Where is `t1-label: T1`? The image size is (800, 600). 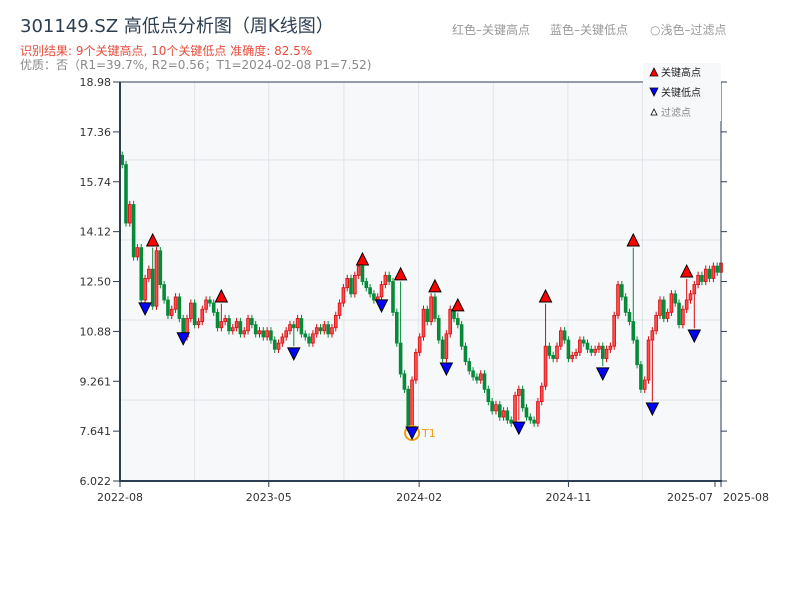 t1-label: T1 is located at coordinates (428, 433).